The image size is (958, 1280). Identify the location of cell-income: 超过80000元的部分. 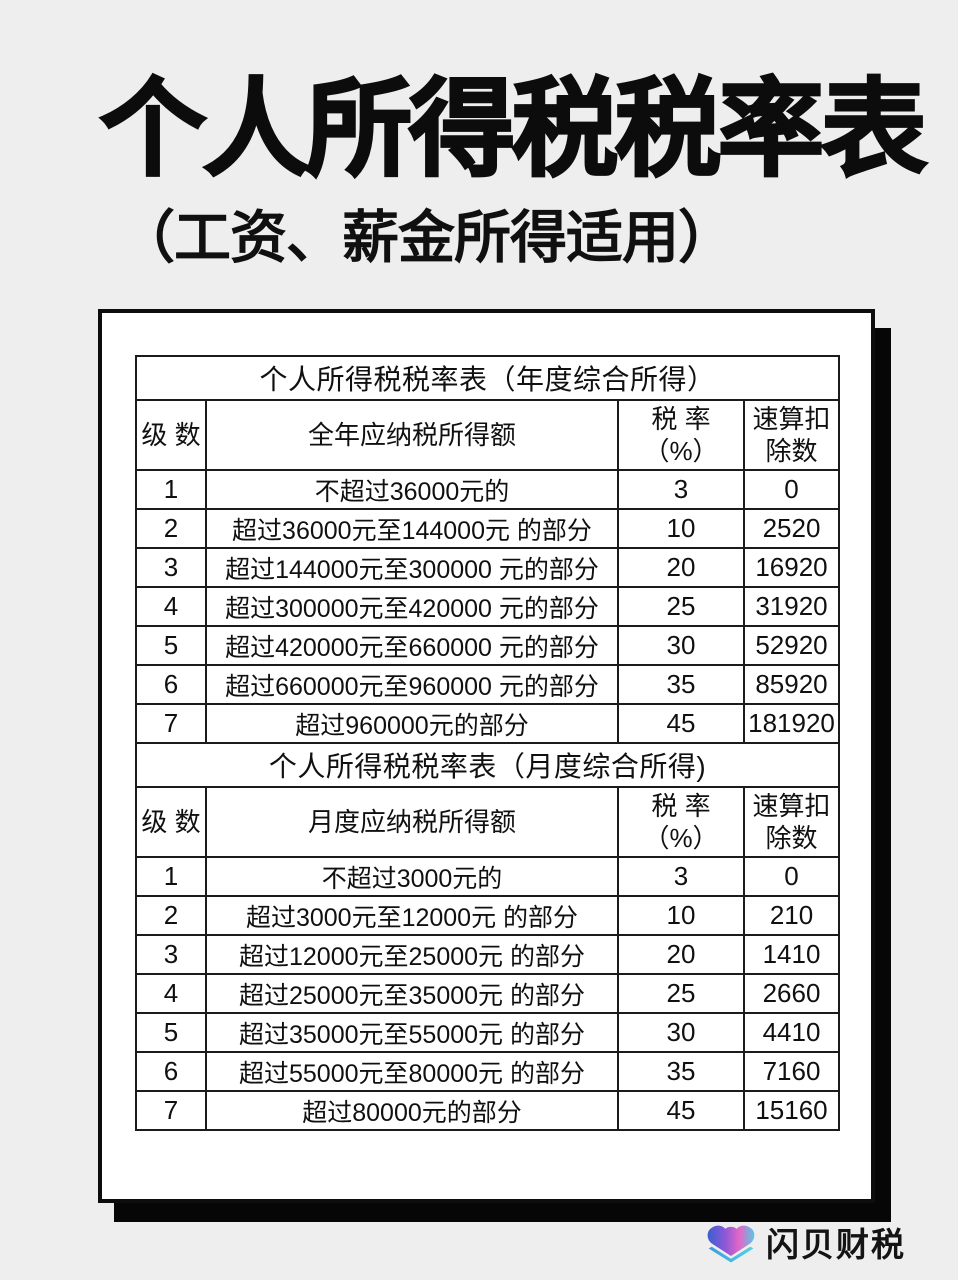
(412, 1110).